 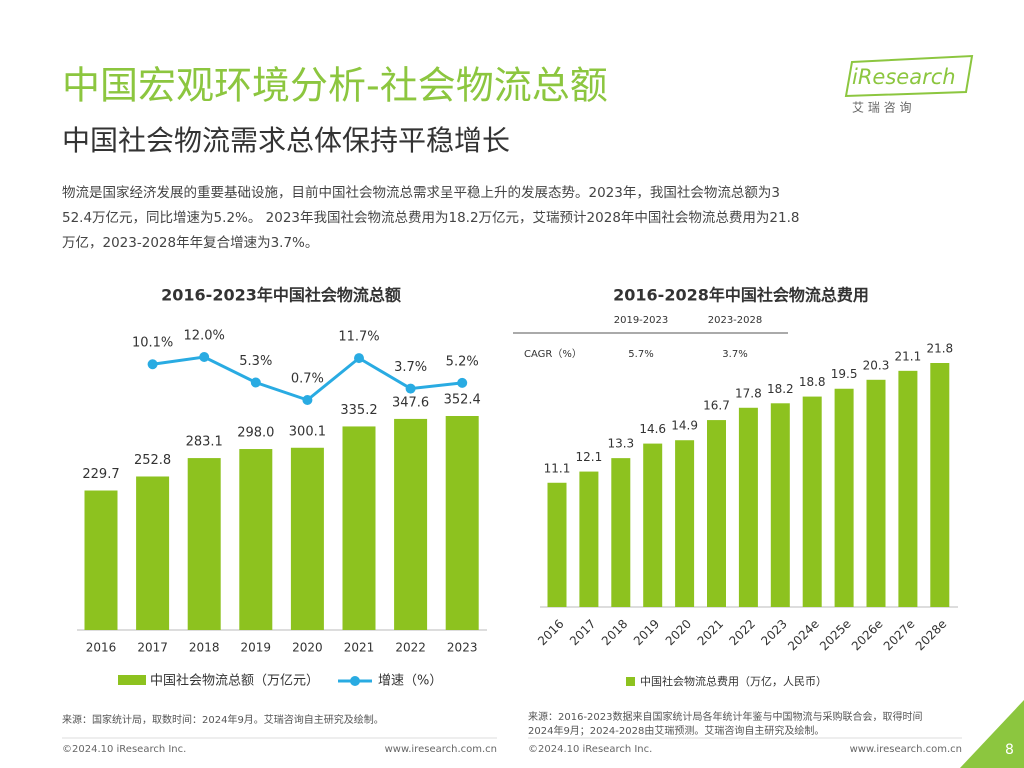 I want to click on value-label: 10.1%, so click(x=152, y=343).